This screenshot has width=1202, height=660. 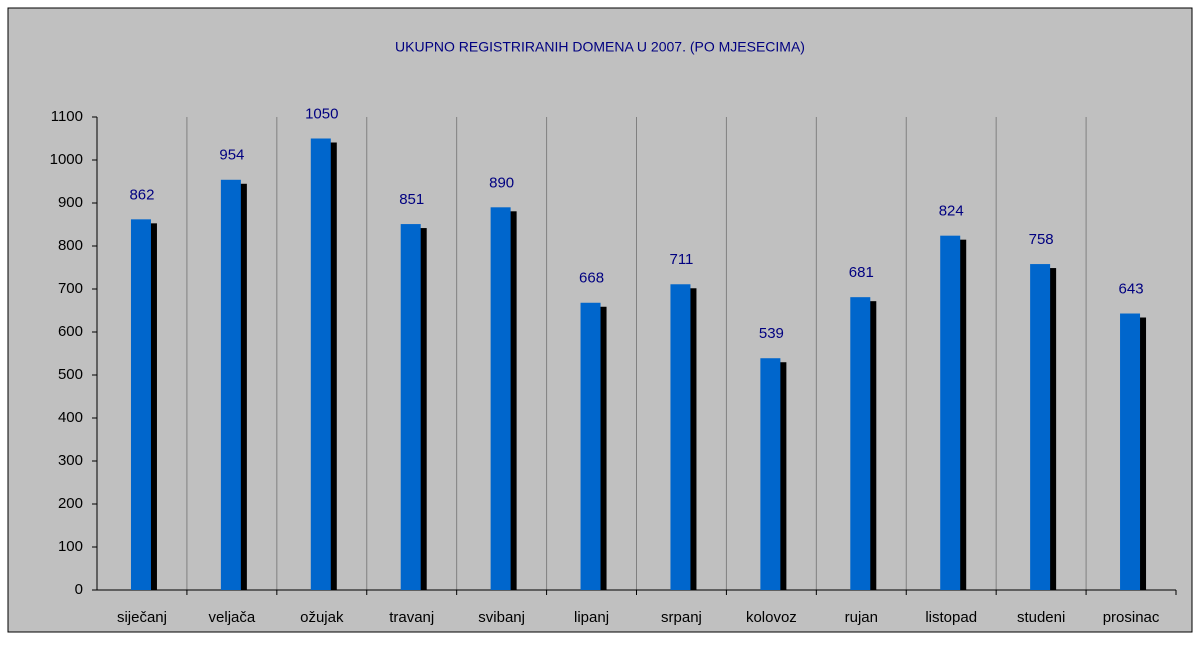 I want to click on y-tick-label: 700, so click(x=70, y=288).